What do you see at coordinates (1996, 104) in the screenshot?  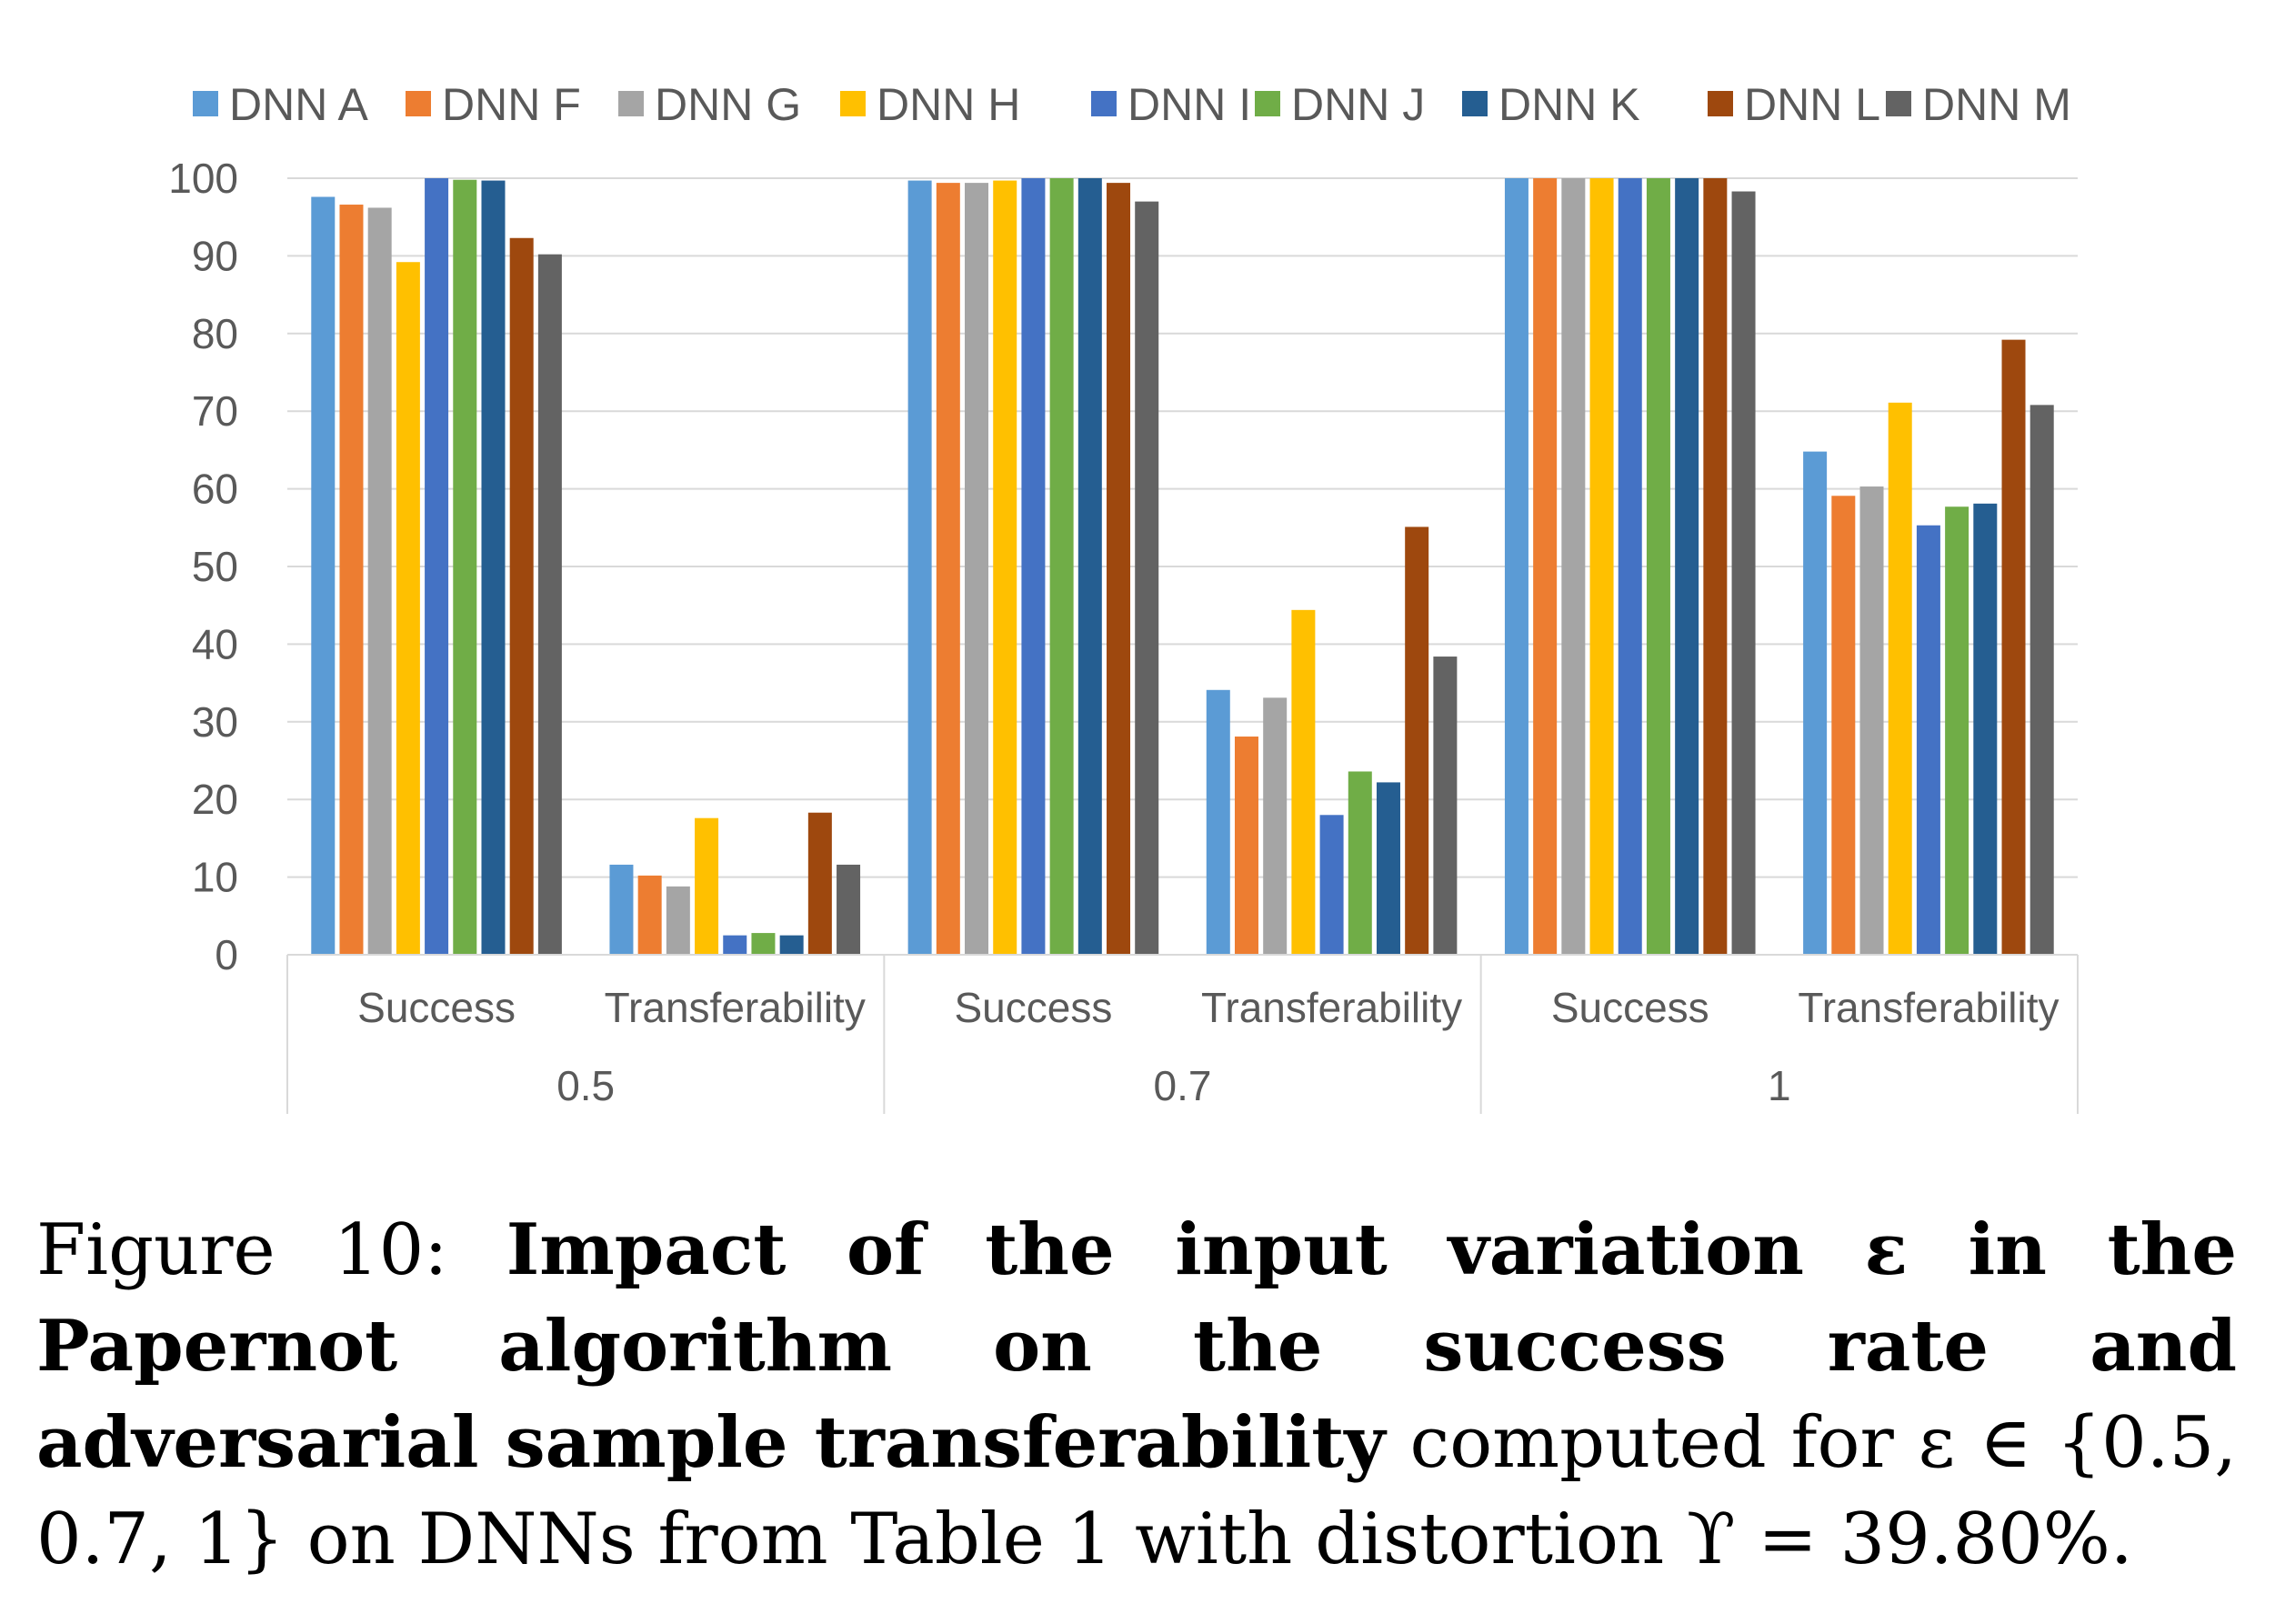 I see `legend-label: DNN M` at bounding box center [1996, 104].